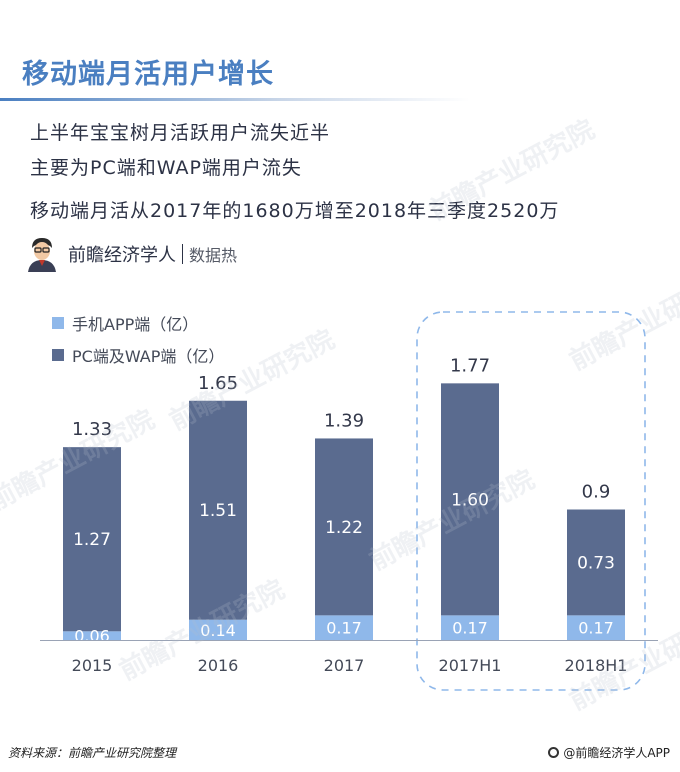 The image size is (680, 772). I want to click on footer-source: 资料来源：前瞻产业研究院整理, so click(92, 753).